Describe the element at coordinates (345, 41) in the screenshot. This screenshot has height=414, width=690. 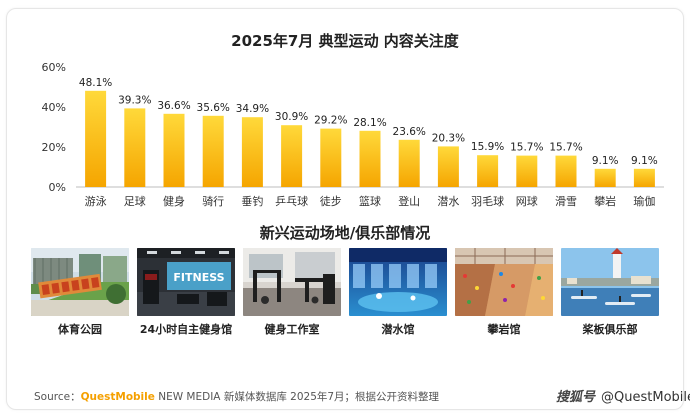
I see `chart-title: 2025年7月 典型运动 内容关注度` at that location.